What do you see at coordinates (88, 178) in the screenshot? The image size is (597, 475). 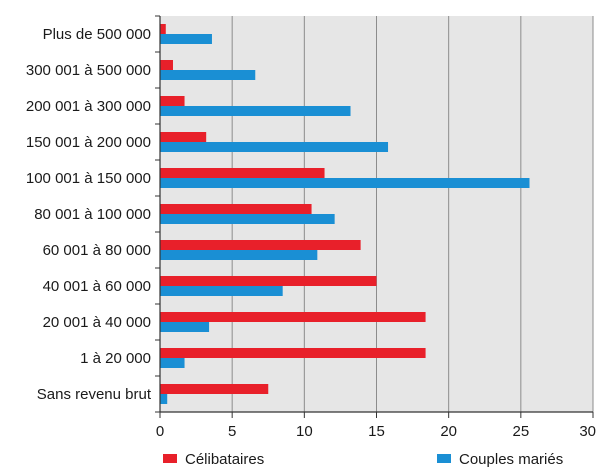 I see `category-label: 100 001 à 150 000` at bounding box center [88, 178].